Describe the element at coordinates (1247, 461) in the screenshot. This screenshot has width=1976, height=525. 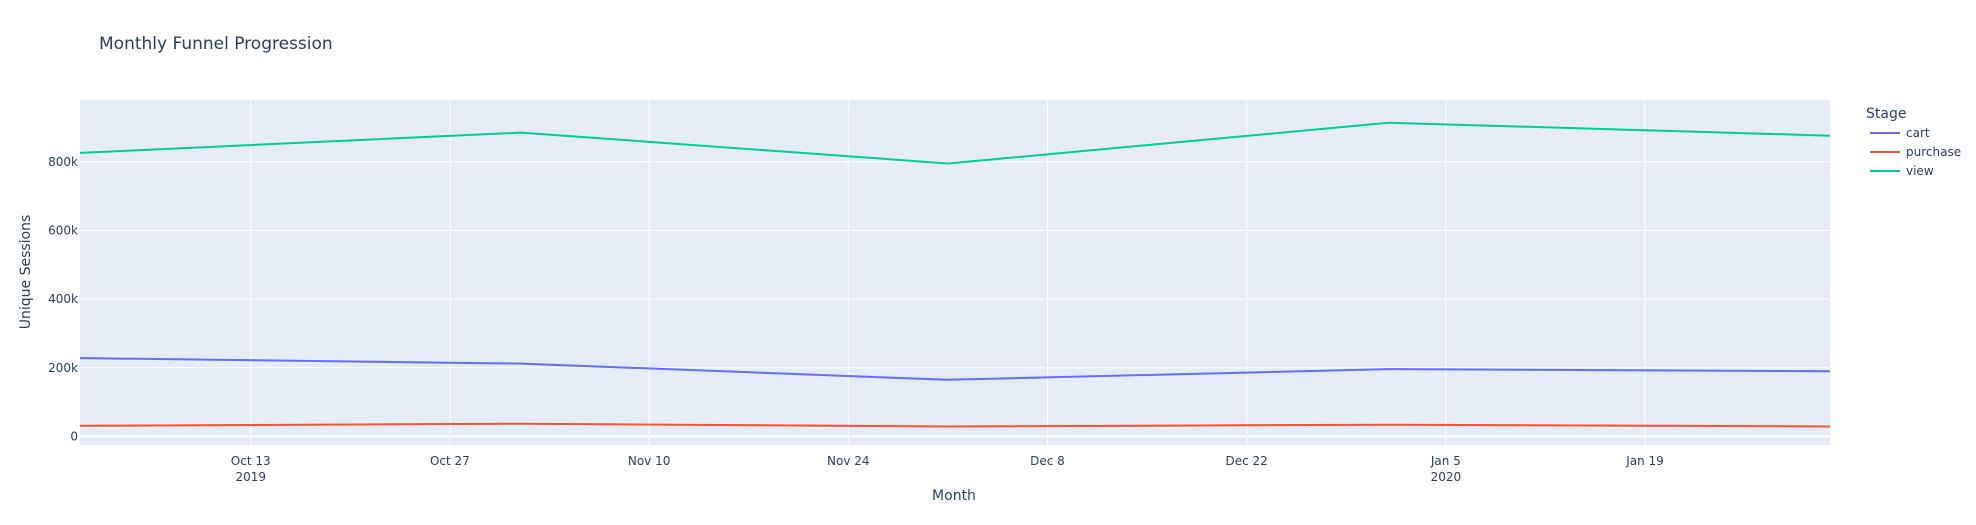
I see `x-tick-label: Dec 22` at that location.